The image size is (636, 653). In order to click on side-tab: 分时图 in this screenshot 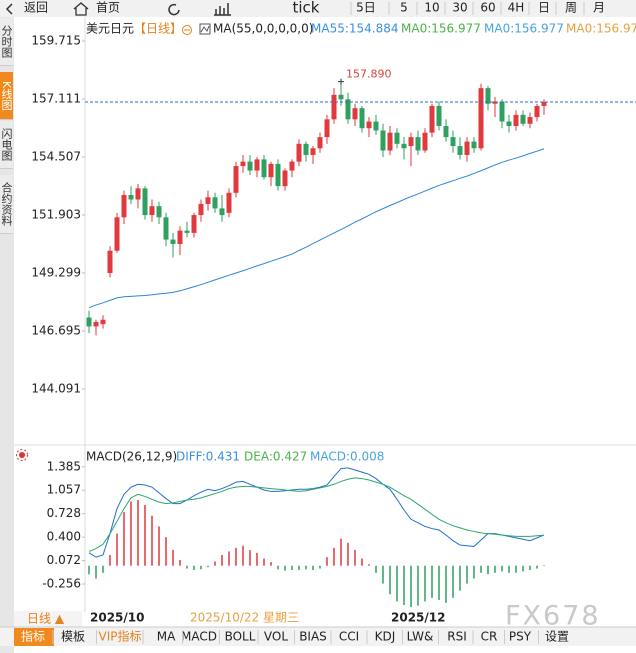, I will do `click(6, 42)`.